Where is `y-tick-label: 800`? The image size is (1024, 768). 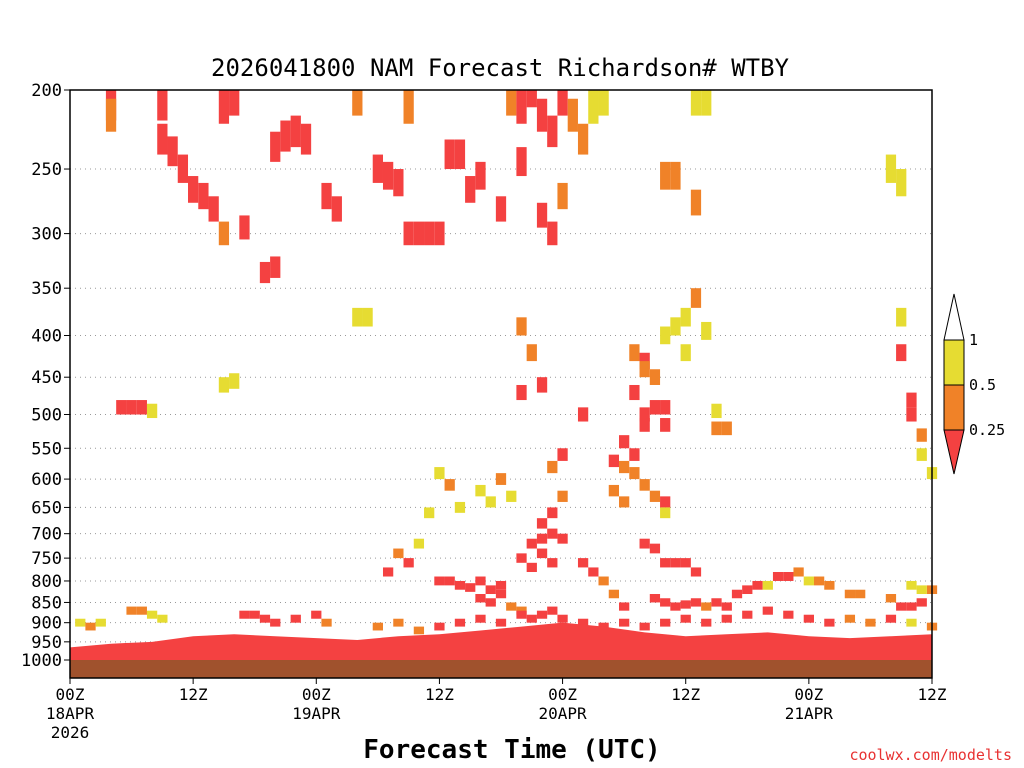
y-tick-label: 800 is located at coordinates (46, 582).